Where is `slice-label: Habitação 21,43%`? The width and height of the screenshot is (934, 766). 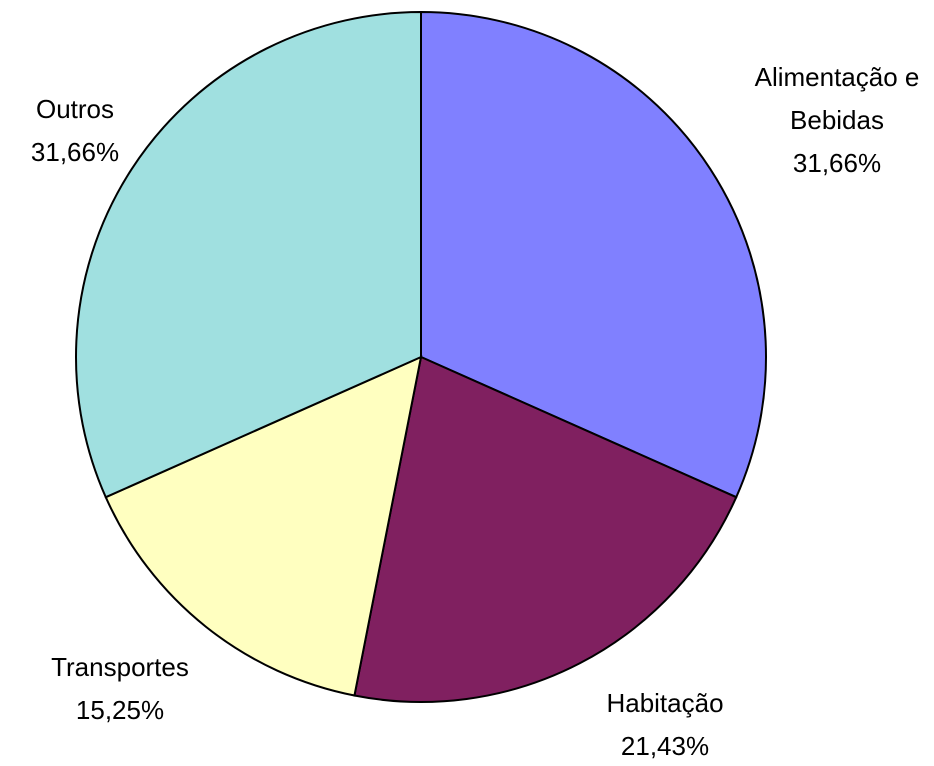 slice-label: Habitação 21,43% is located at coordinates (665, 724).